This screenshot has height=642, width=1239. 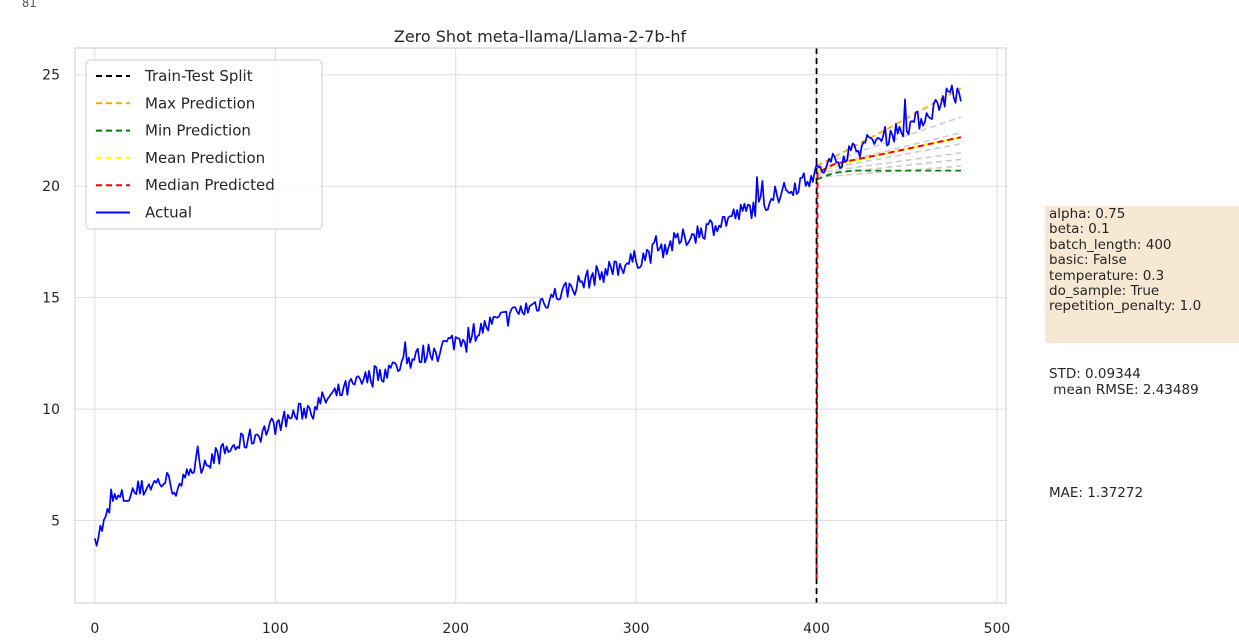 What do you see at coordinates (816, 629) in the screenshot?
I see `x-tick-label: 400` at bounding box center [816, 629].